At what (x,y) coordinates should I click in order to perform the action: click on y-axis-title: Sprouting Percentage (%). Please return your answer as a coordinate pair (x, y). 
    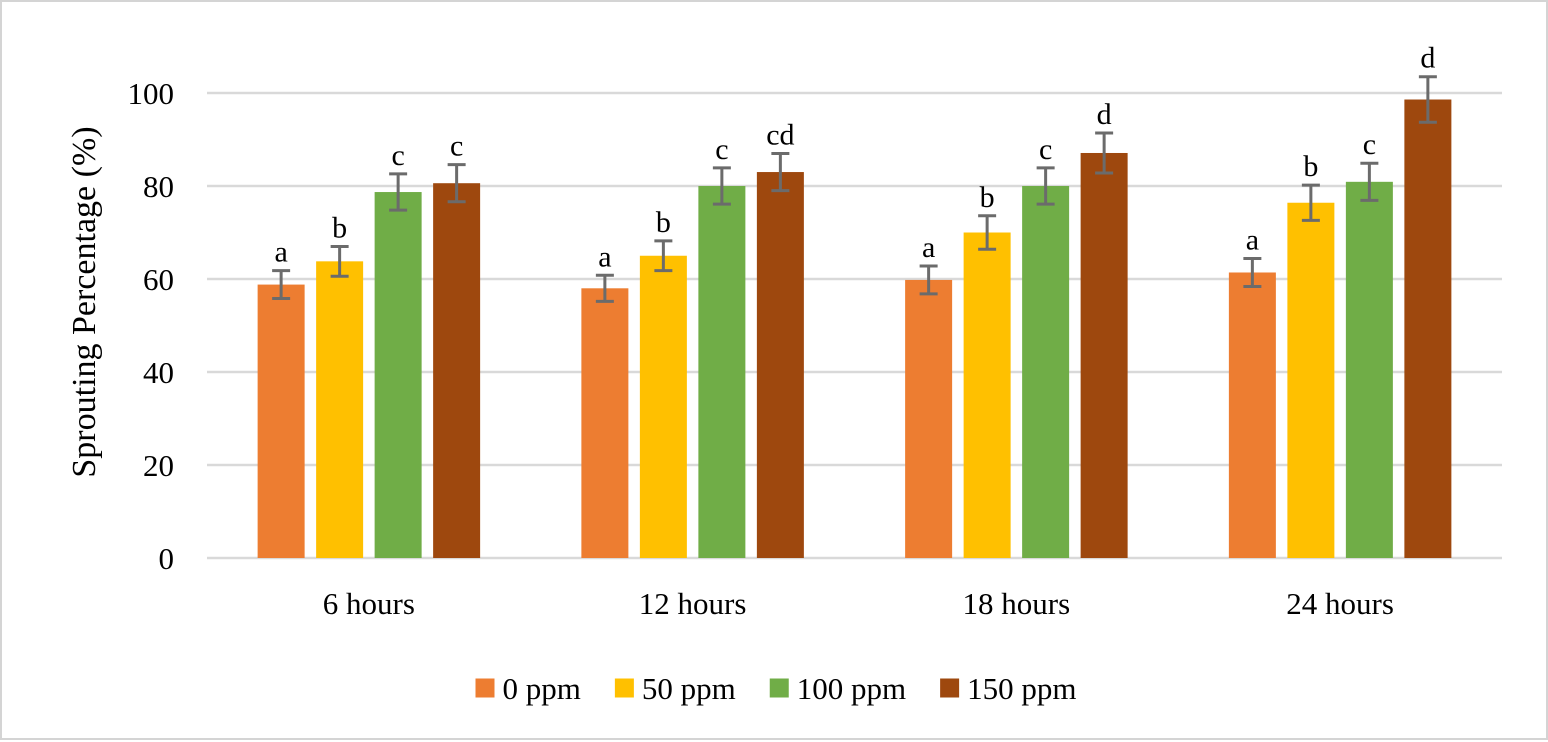
    Looking at the image, I should click on (84, 301).